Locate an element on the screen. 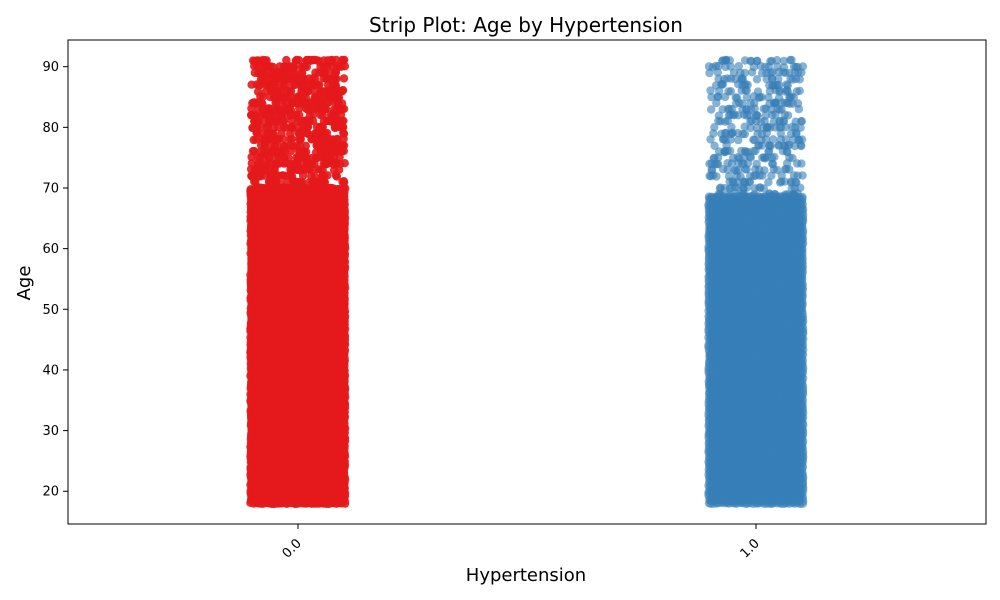 The image size is (1000, 600). series-0.0-points is located at coordinates (298, 282).